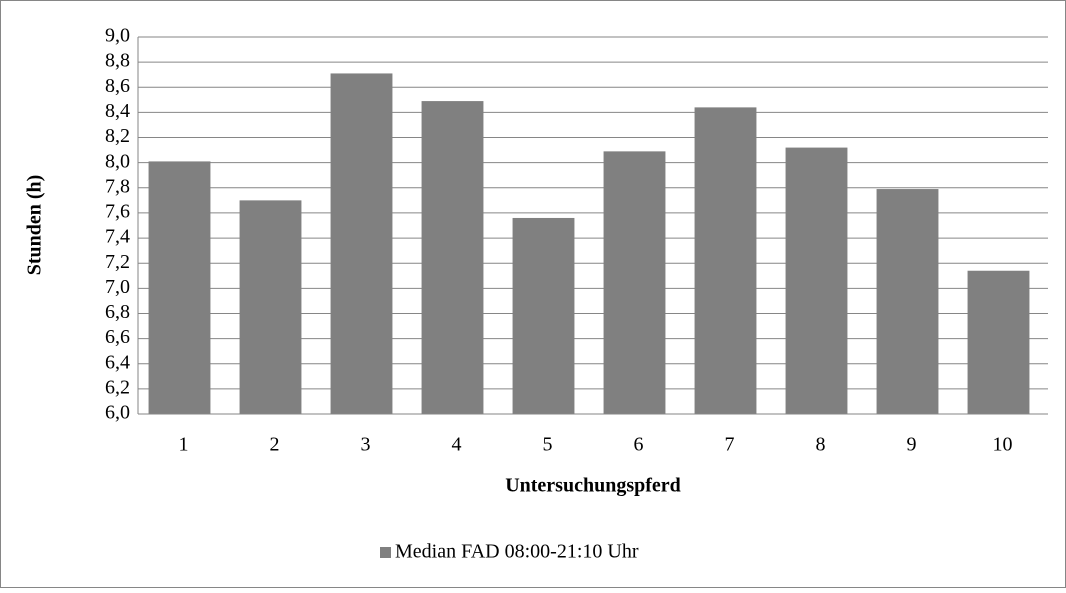 The image size is (1066, 593). I want to click on x-tick-label: 4, so click(457, 445).